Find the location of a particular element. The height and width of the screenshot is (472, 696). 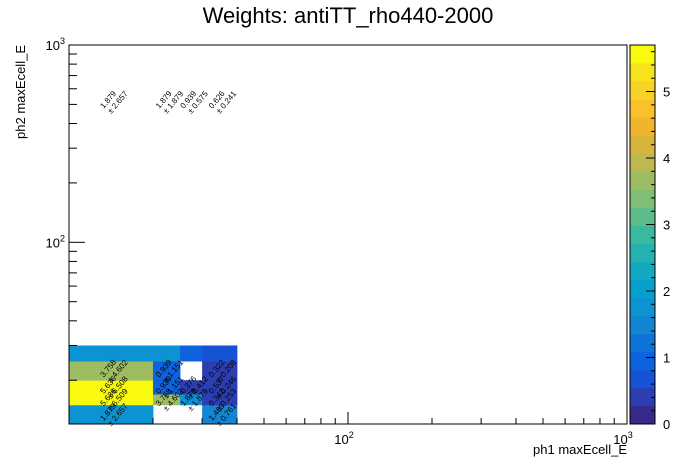

x-tick-label: 10³ is located at coordinates (622, 438).